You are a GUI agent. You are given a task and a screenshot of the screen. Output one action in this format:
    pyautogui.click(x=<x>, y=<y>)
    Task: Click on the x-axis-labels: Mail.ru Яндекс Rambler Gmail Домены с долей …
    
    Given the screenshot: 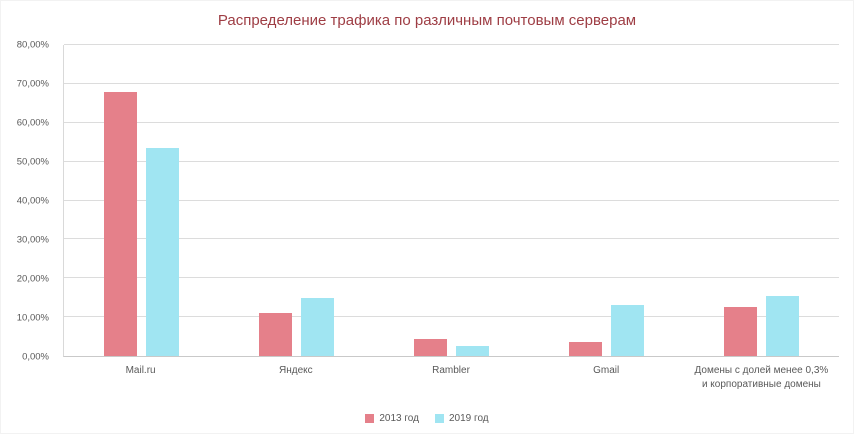 What is the action you would take?
    pyautogui.click(x=451, y=378)
    